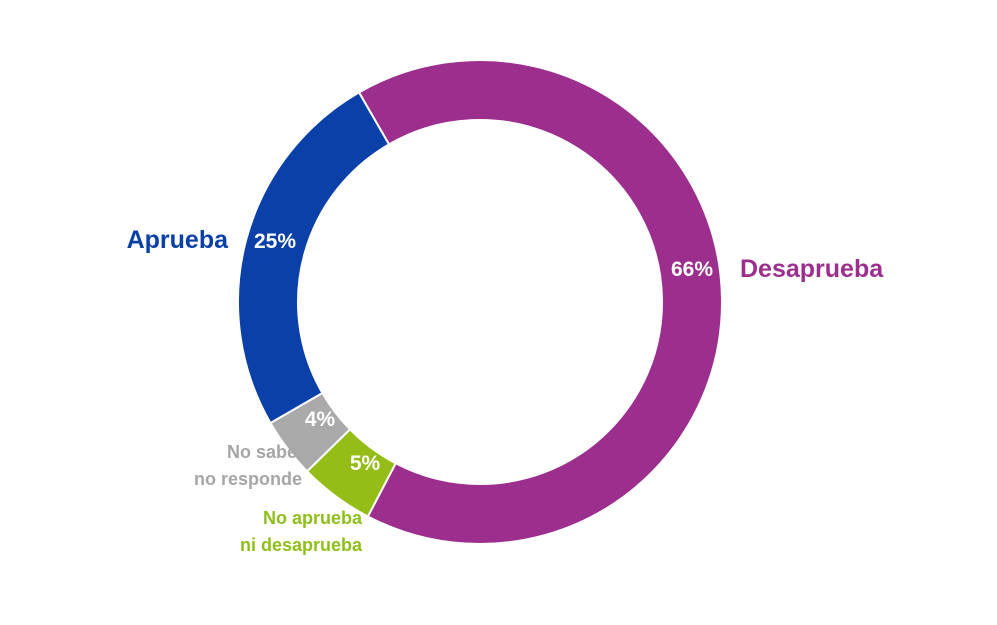 This screenshot has width=997, height=625. I want to click on donut-slice-aprueba, so click(314, 258).